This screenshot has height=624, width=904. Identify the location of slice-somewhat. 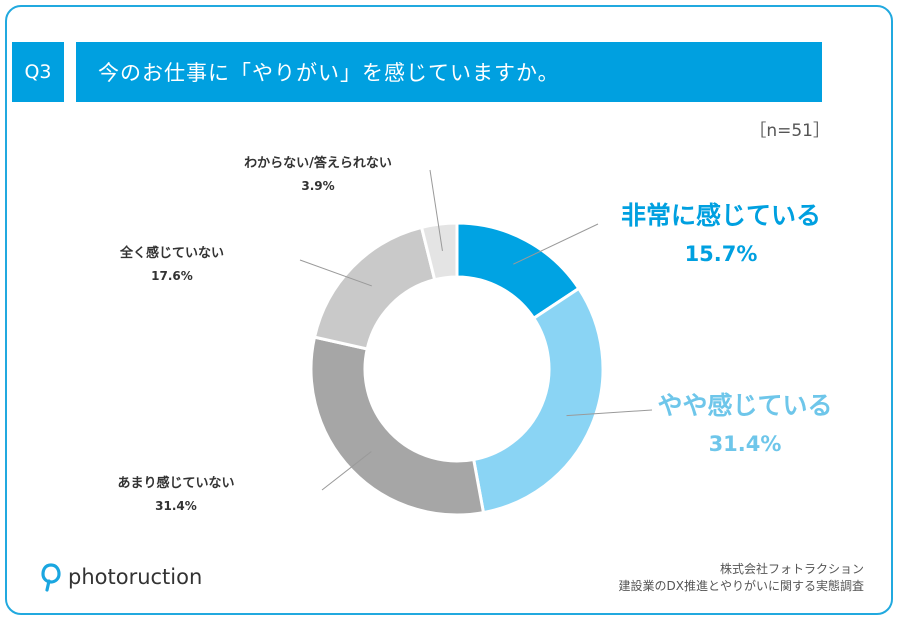
(538, 400).